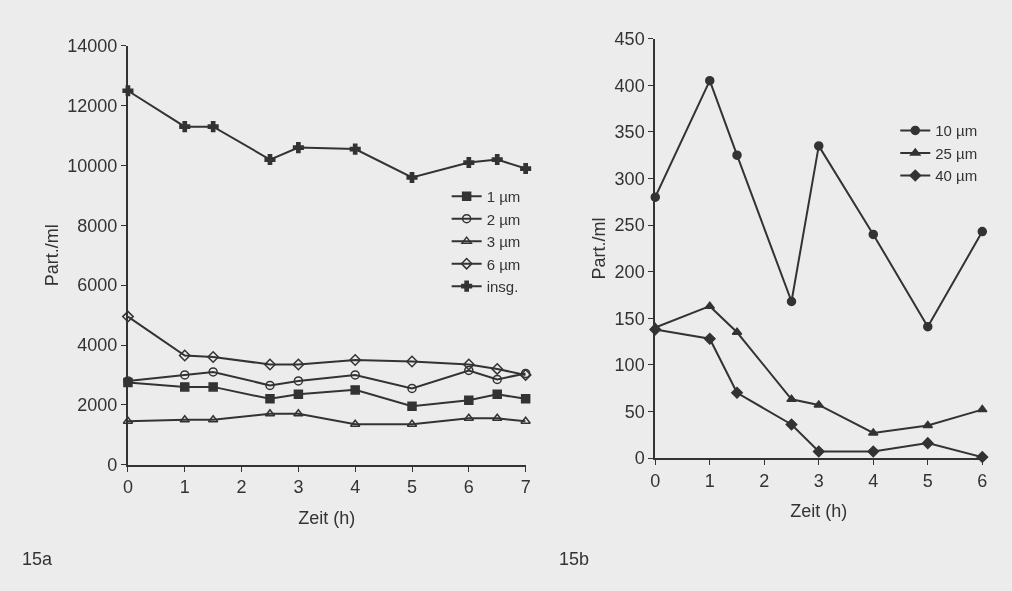  Describe the element at coordinates (503, 196) in the screenshot. I see `legend-label: 1 µm` at that location.